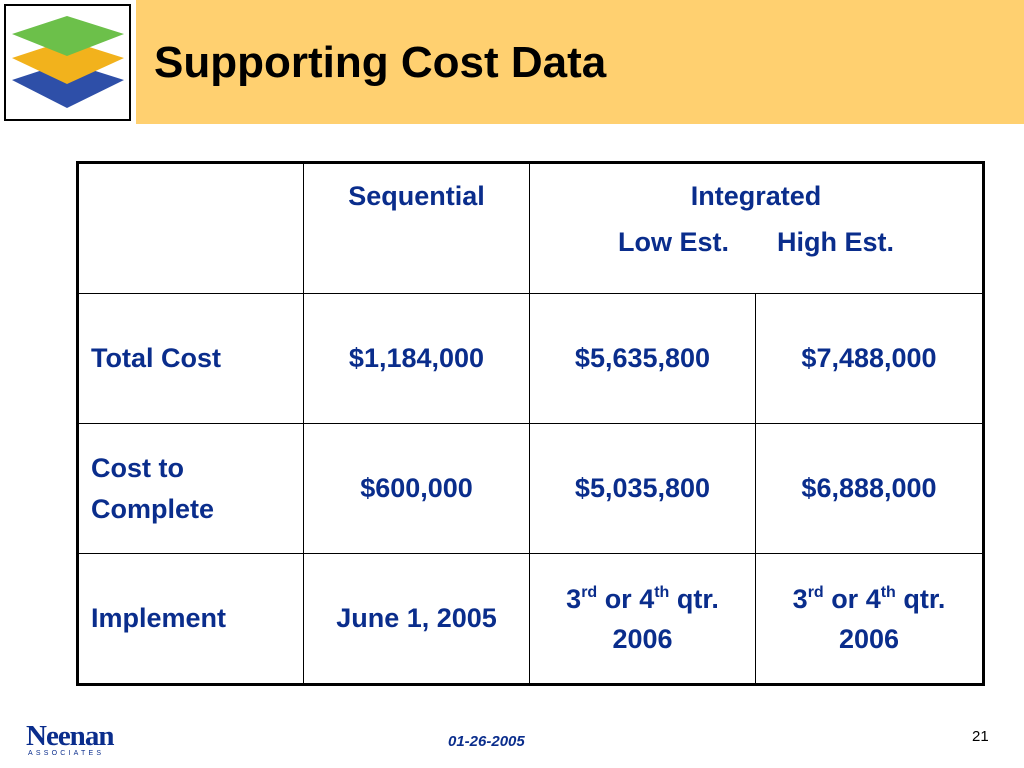 This screenshot has height=768, width=1024. I want to click on implement-low-num1: 3, so click(574, 598).